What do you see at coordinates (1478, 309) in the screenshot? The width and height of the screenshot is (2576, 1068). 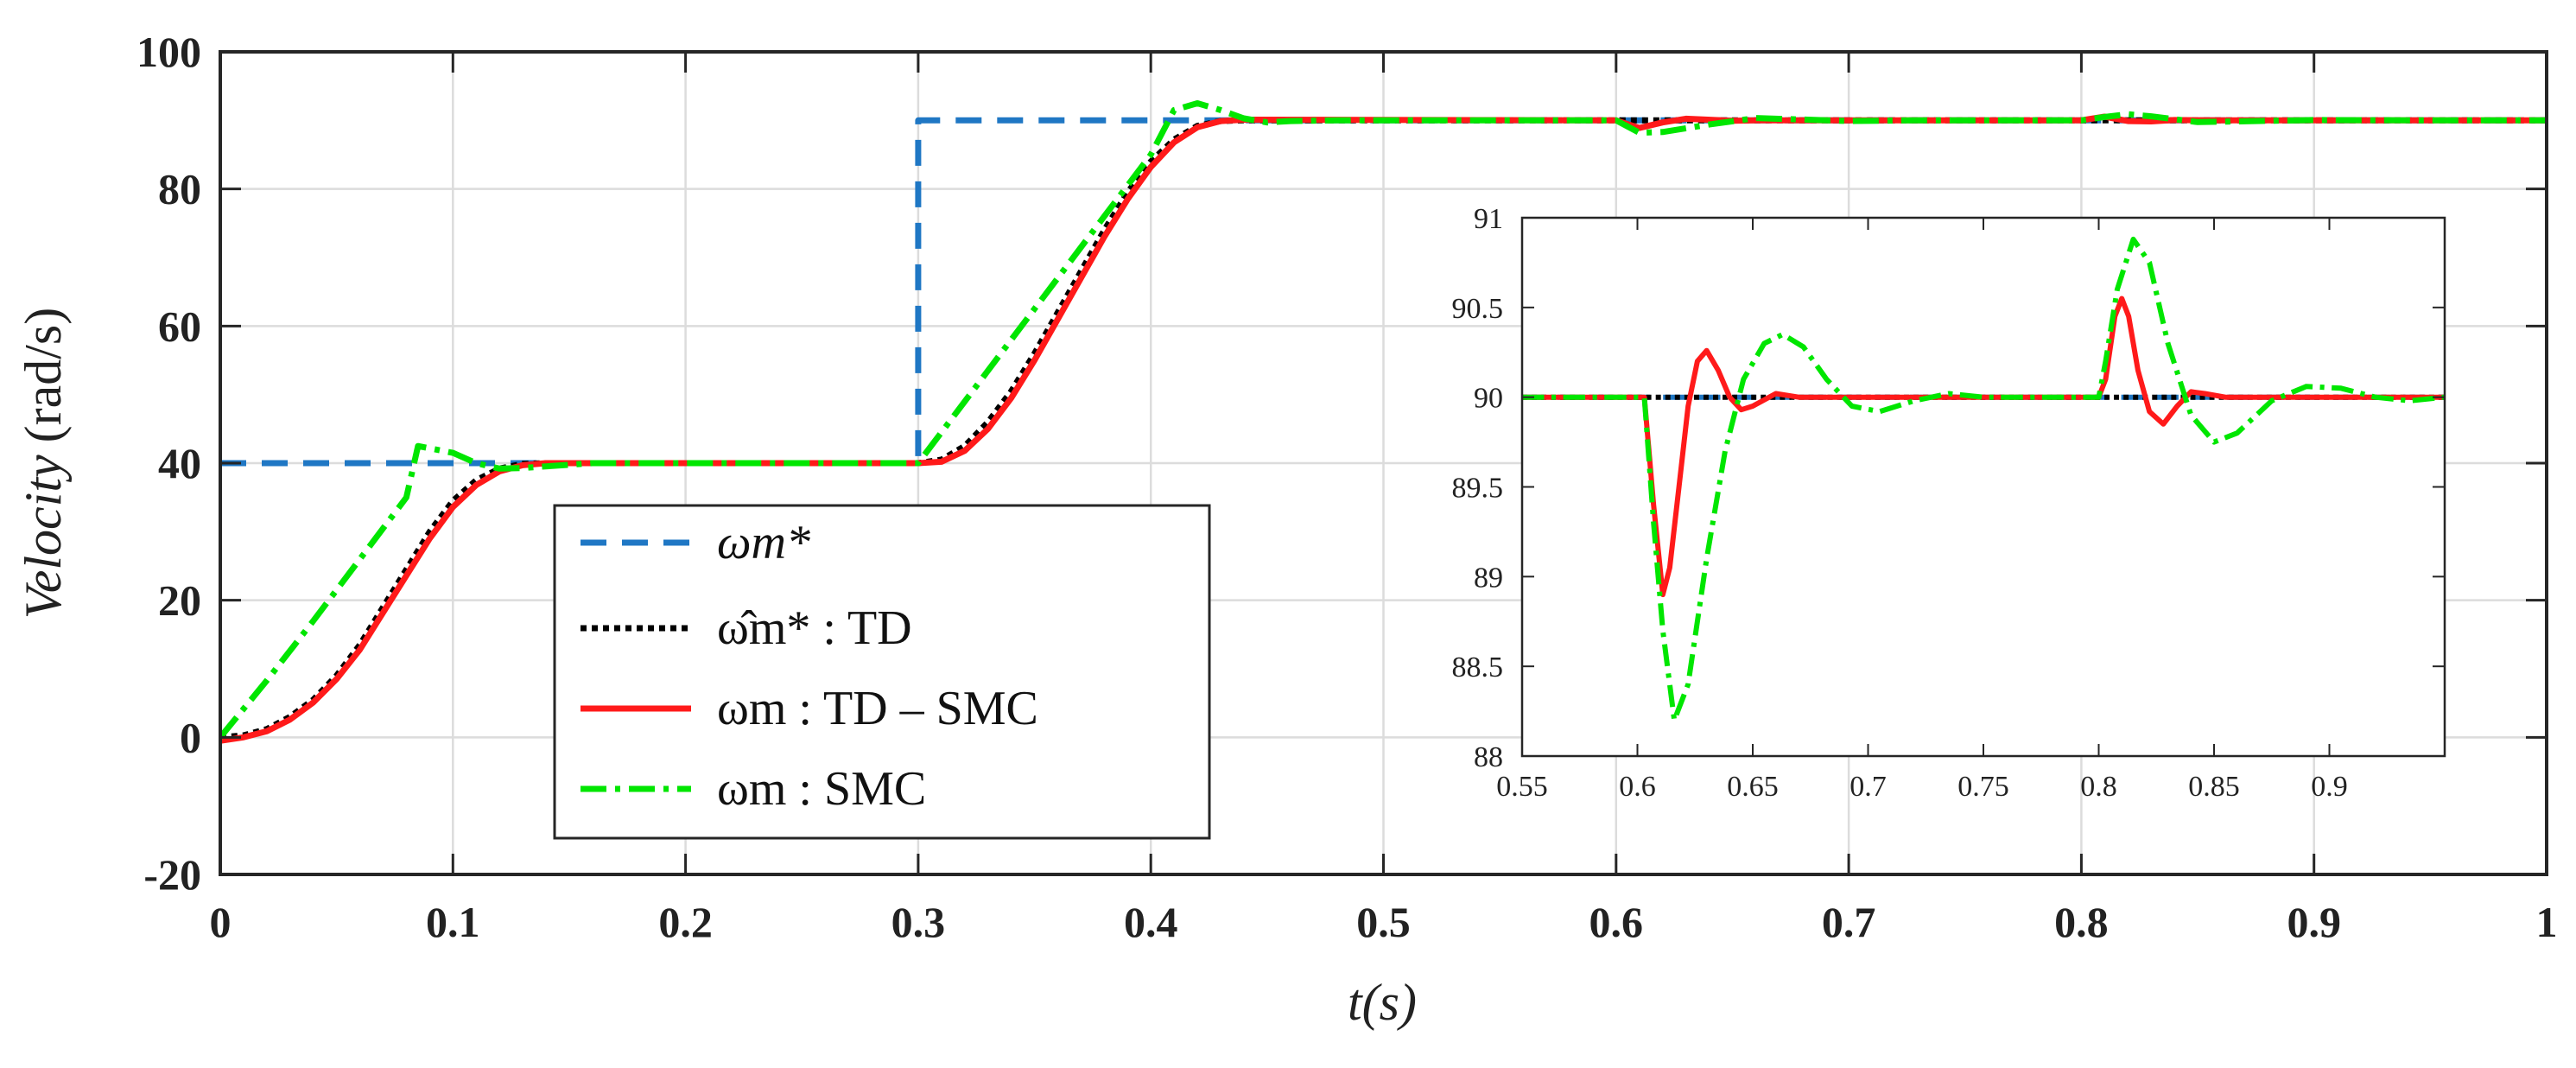 I see `inset-y-tick-label-5: 90.5` at bounding box center [1478, 309].